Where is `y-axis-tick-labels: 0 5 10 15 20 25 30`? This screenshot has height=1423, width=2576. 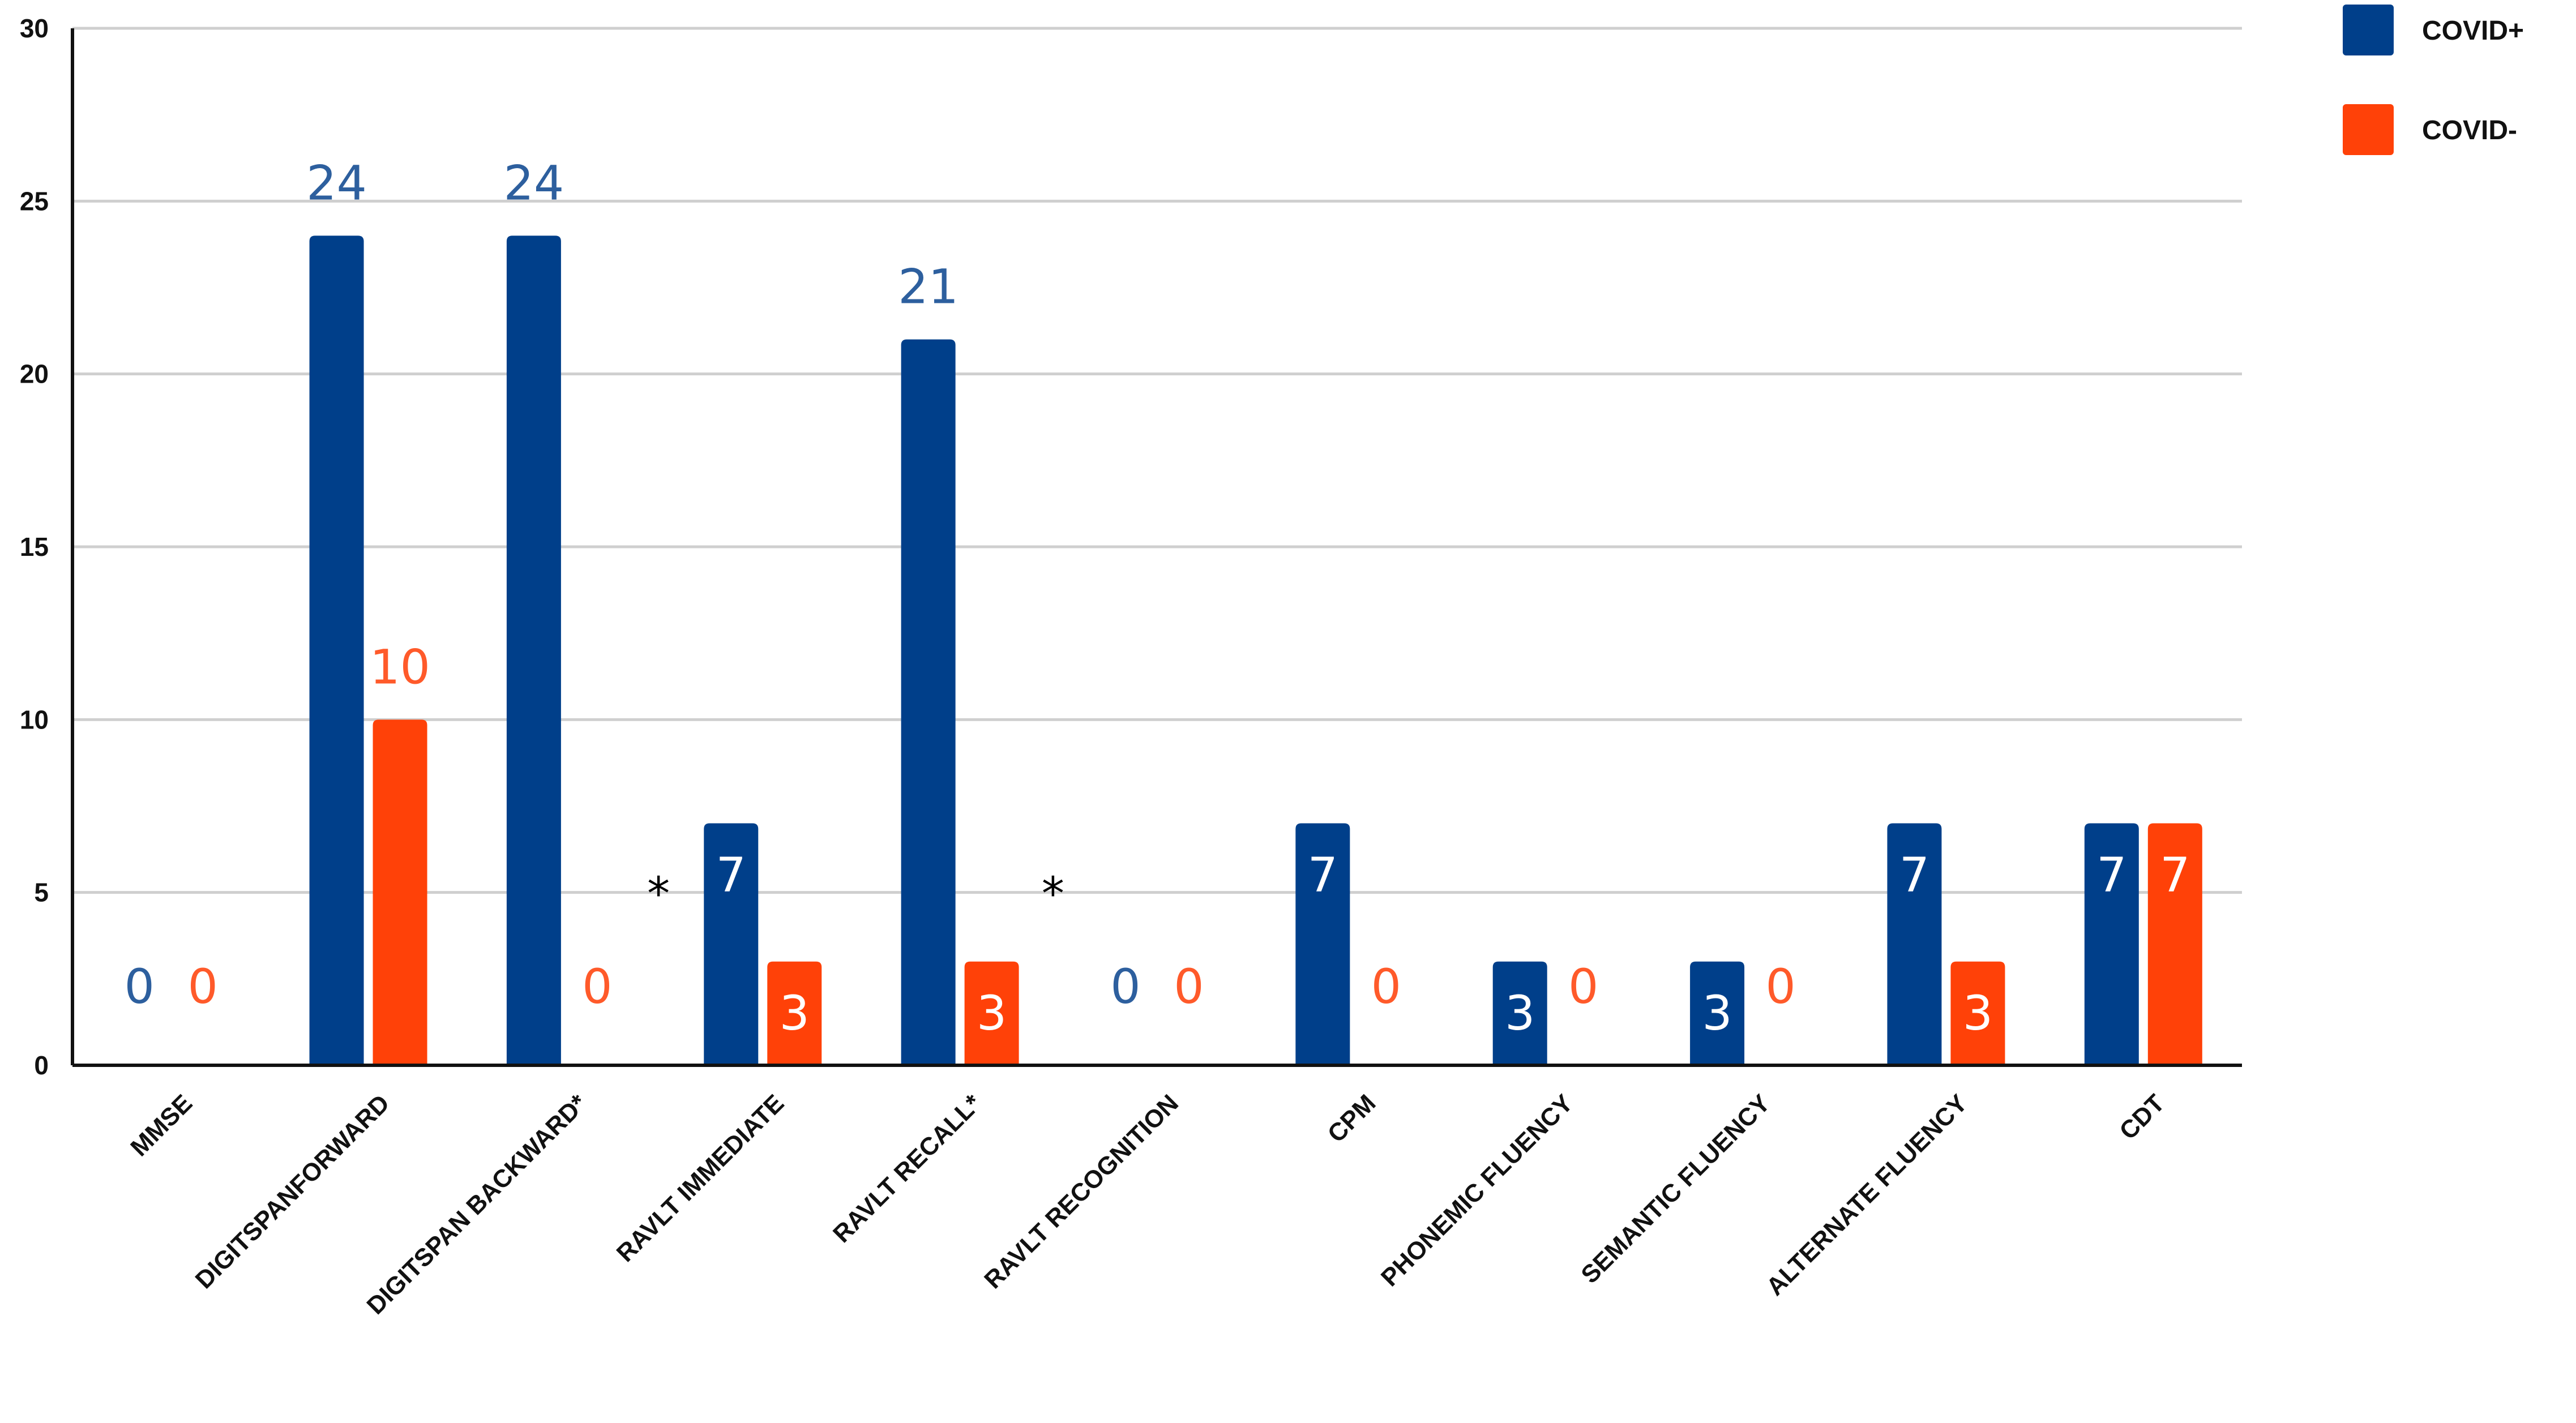
y-axis-tick-labels: 0 5 10 15 20 25 30 is located at coordinates (34, 547).